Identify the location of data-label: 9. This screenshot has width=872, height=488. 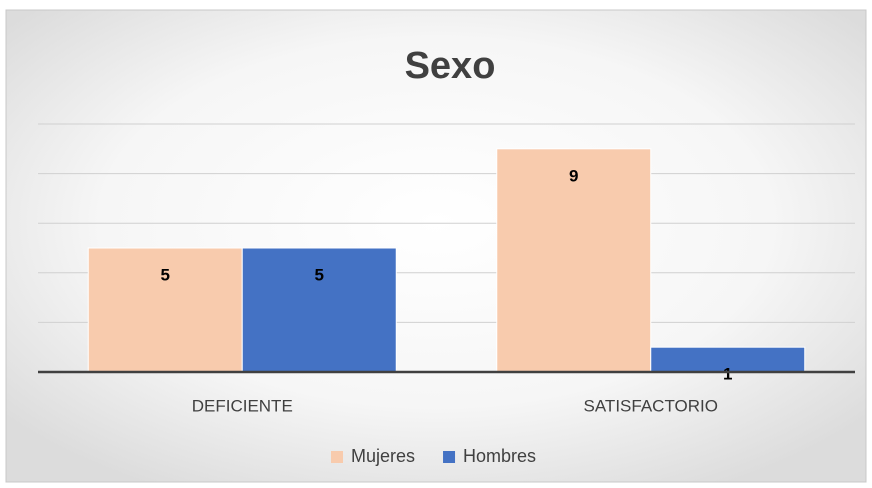
(573, 175).